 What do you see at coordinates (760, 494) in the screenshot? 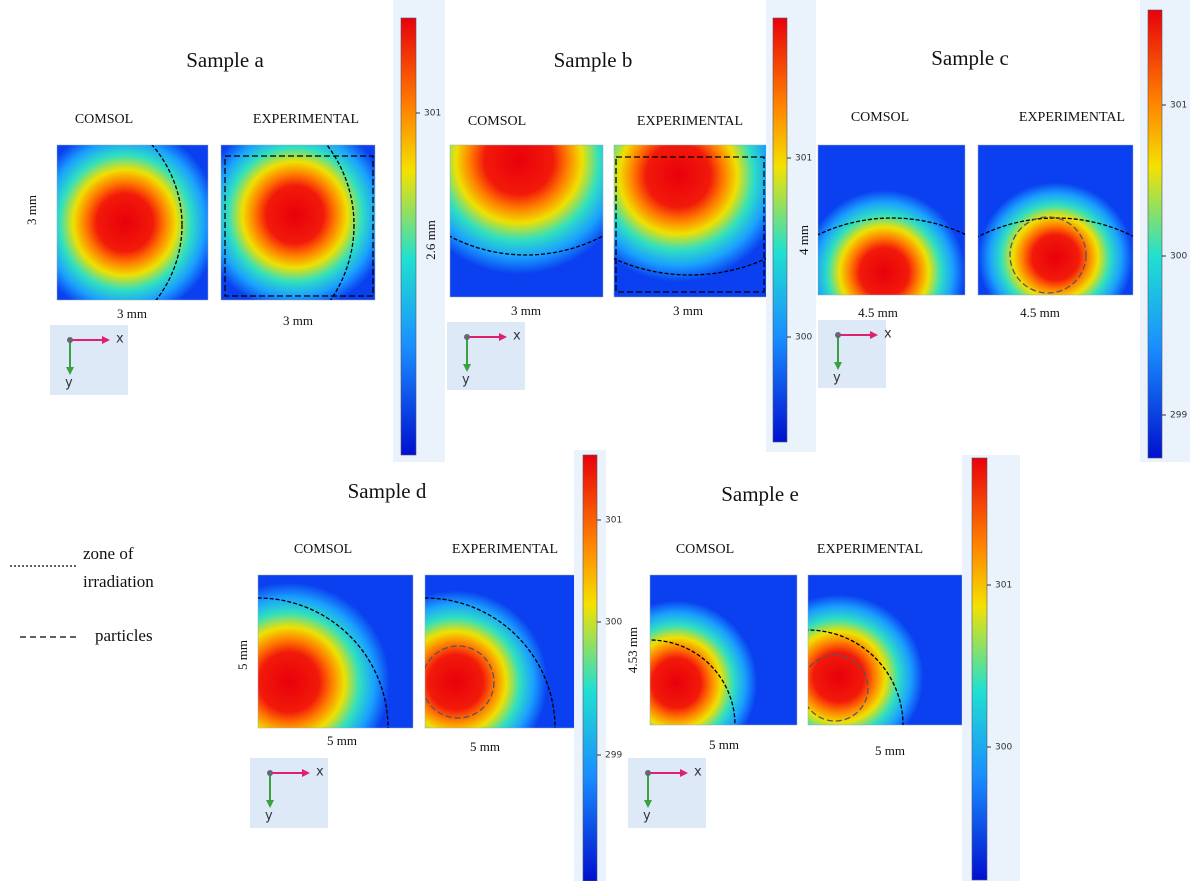
I see `sample-title: Sample e` at bounding box center [760, 494].